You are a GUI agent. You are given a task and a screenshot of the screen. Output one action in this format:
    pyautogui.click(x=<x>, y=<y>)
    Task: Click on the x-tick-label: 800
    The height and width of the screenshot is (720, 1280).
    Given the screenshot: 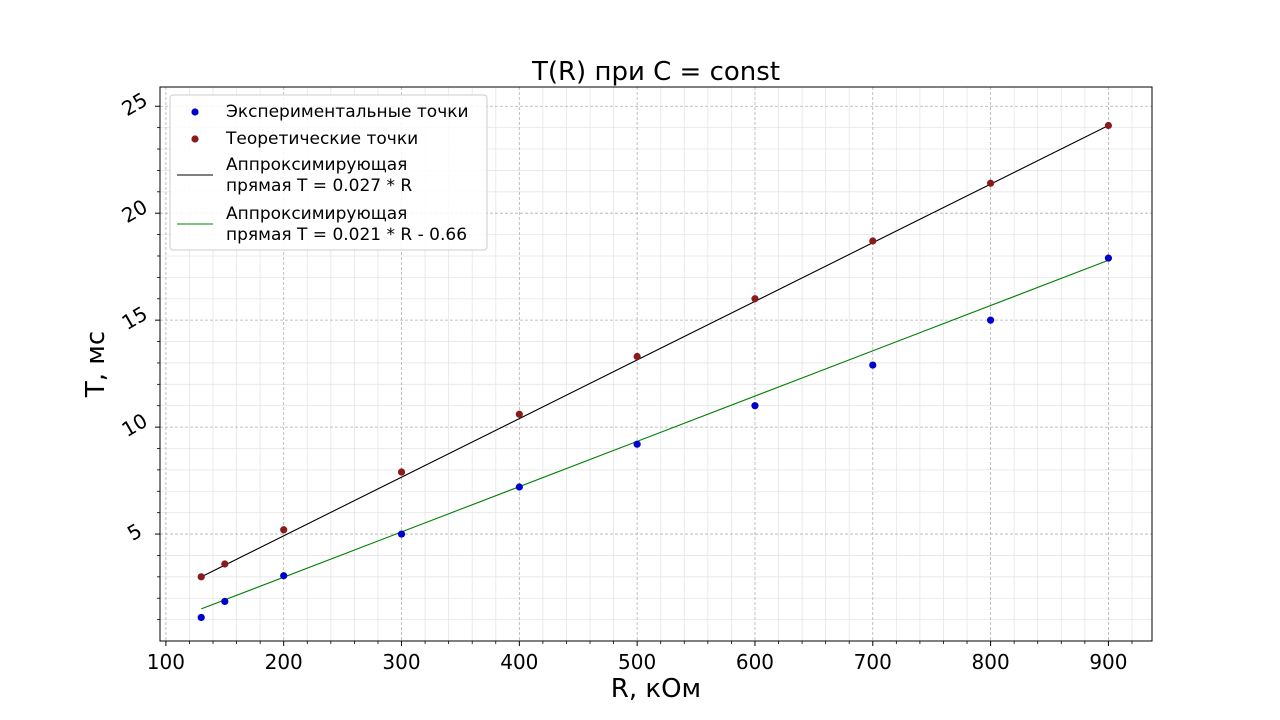 What is the action you would take?
    pyautogui.click(x=991, y=662)
    